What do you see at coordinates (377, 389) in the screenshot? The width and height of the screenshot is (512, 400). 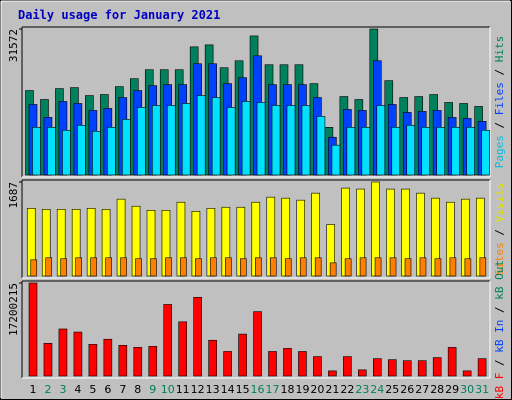 I see `x-tick-label: 24` at bounding box center [377, 389].